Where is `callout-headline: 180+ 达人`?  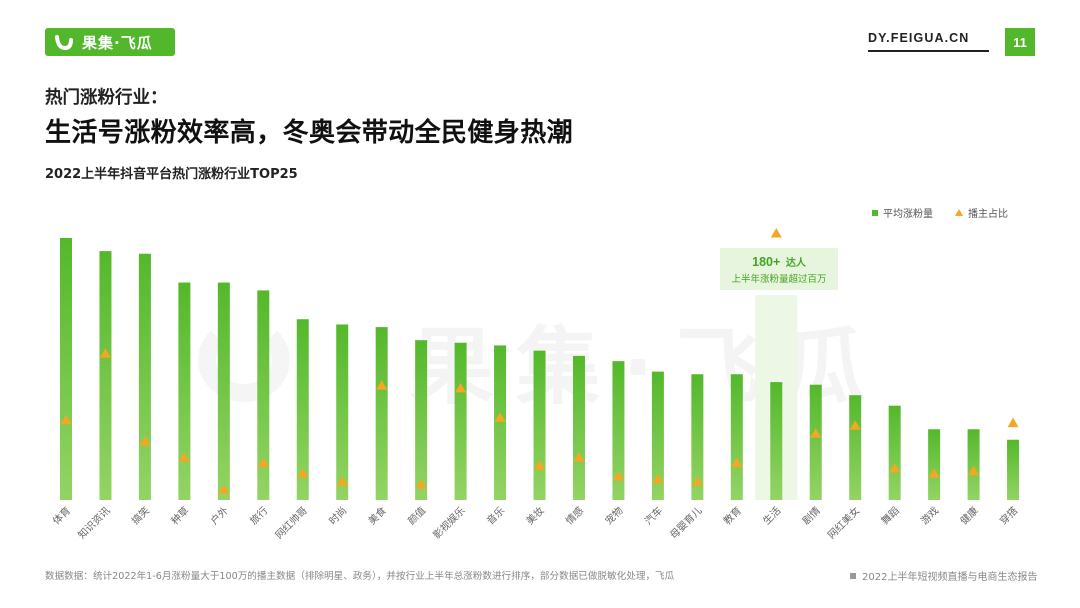
callout-headline: 180+ 达人 is located at coordinates (779, 262).